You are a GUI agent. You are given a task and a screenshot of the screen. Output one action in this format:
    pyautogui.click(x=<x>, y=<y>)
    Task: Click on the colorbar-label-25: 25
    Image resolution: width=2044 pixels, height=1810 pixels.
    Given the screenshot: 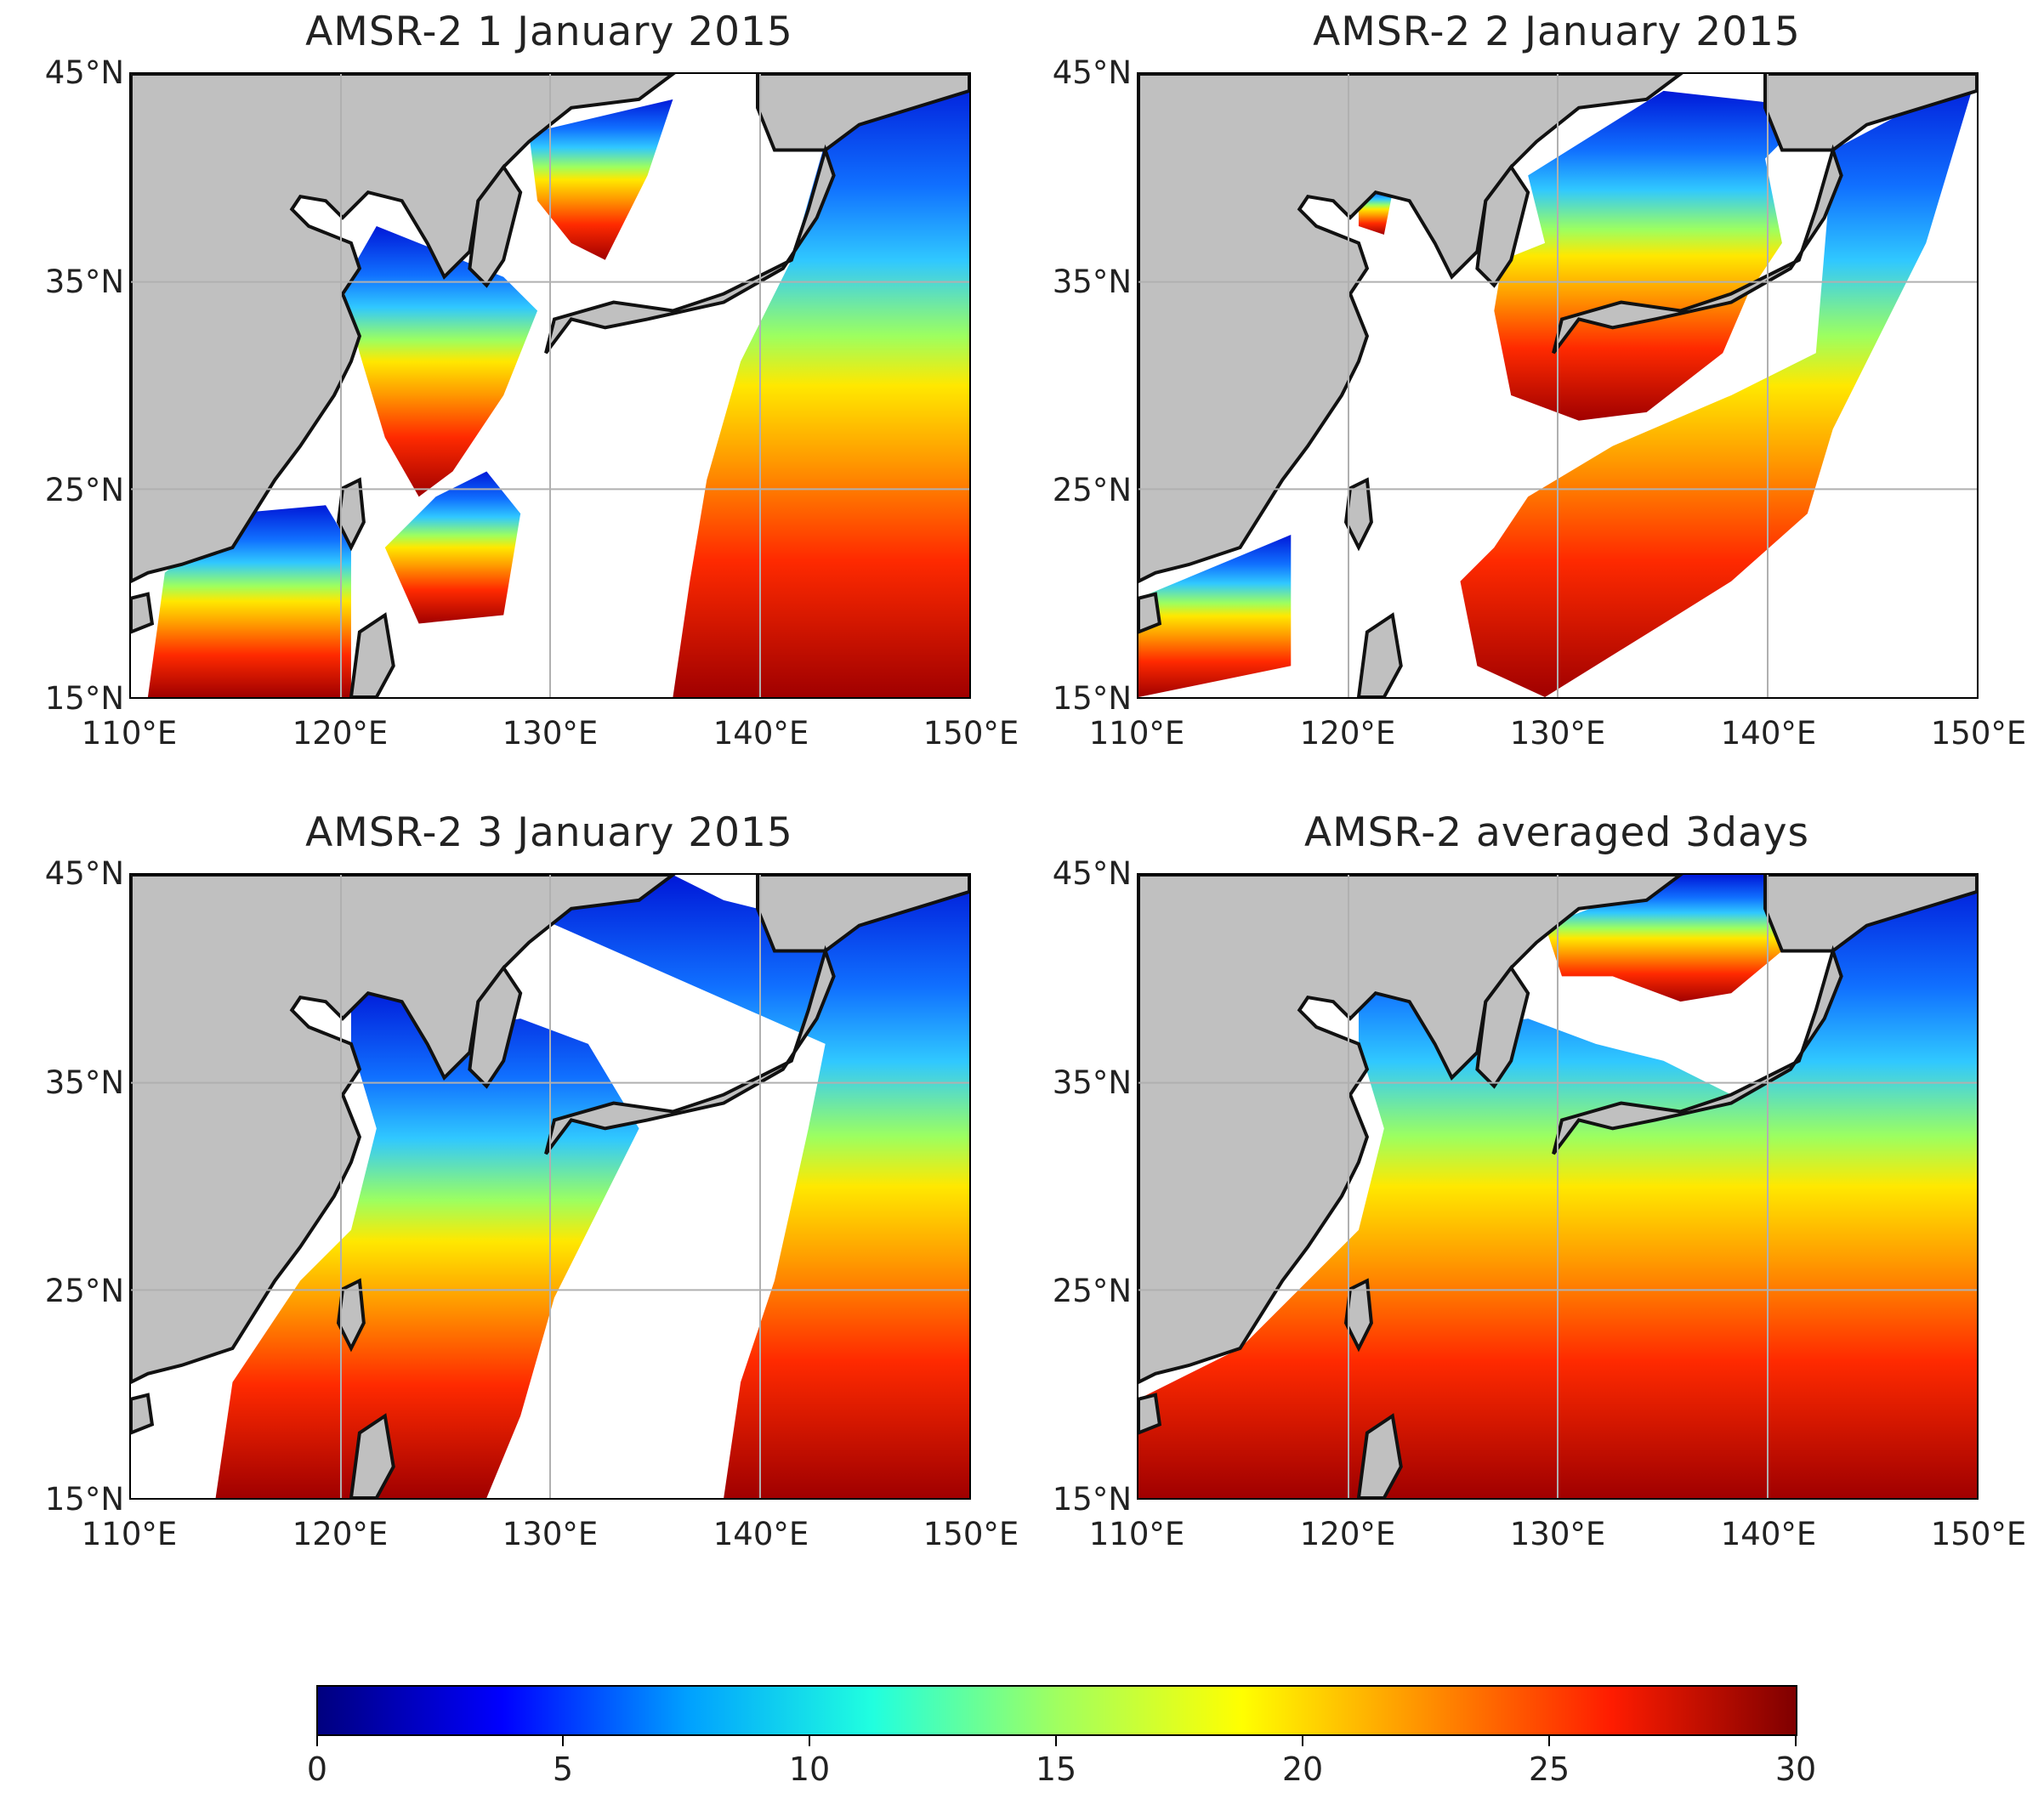 What is the action you would take?
    pyautogui.click(x=1549, y=1769)
    